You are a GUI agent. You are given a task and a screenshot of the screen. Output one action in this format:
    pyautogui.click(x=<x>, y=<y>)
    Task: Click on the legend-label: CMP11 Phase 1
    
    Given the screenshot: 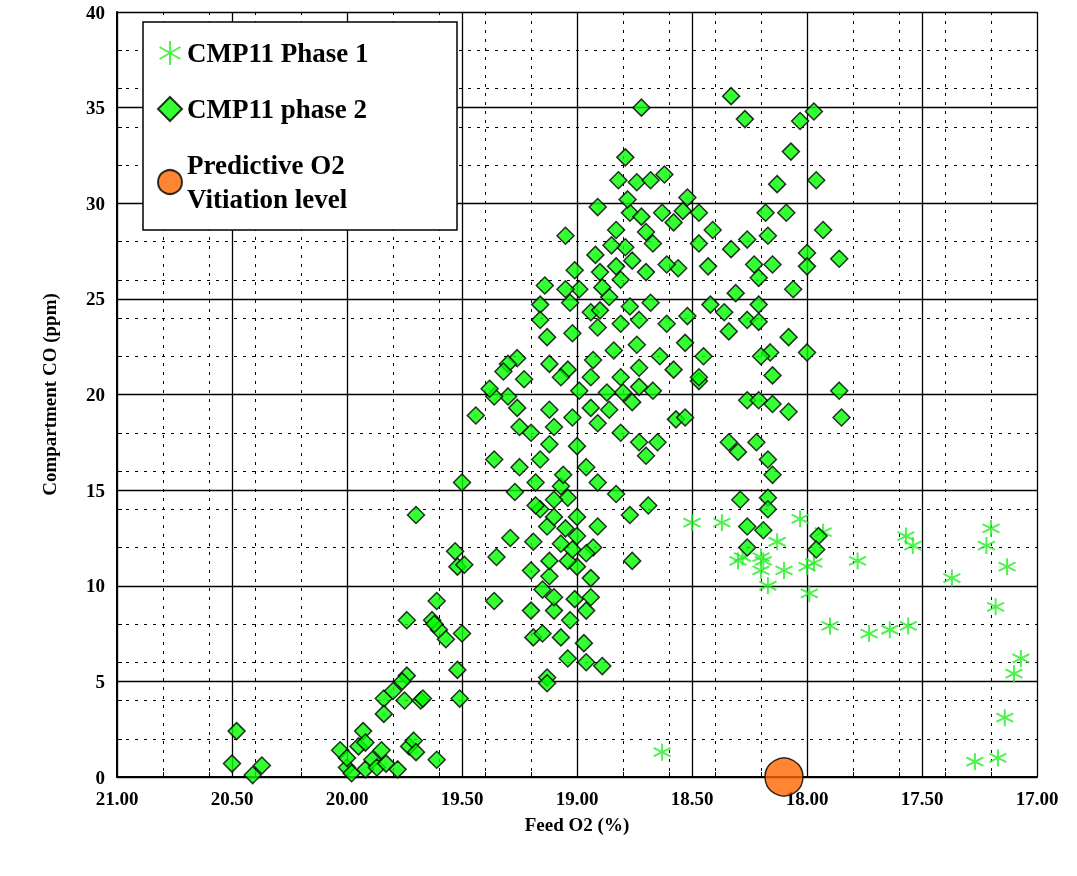 What is the action you would take?
    pyautogui.click(x=278, y=53)
    